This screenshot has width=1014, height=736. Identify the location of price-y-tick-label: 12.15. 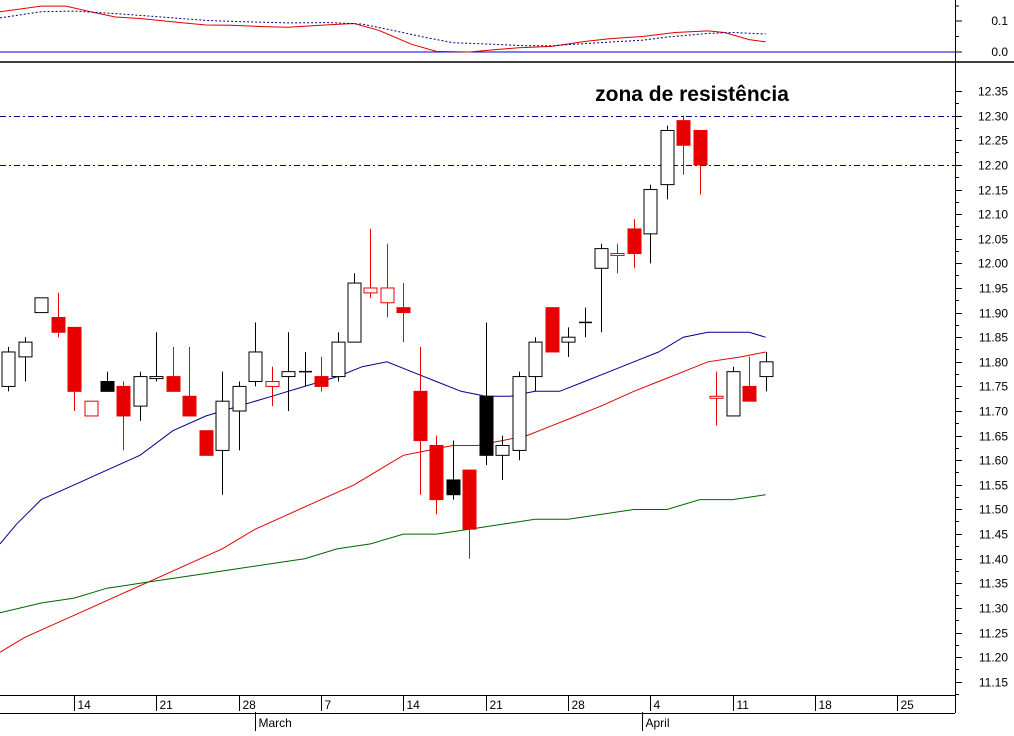
(993, 191).